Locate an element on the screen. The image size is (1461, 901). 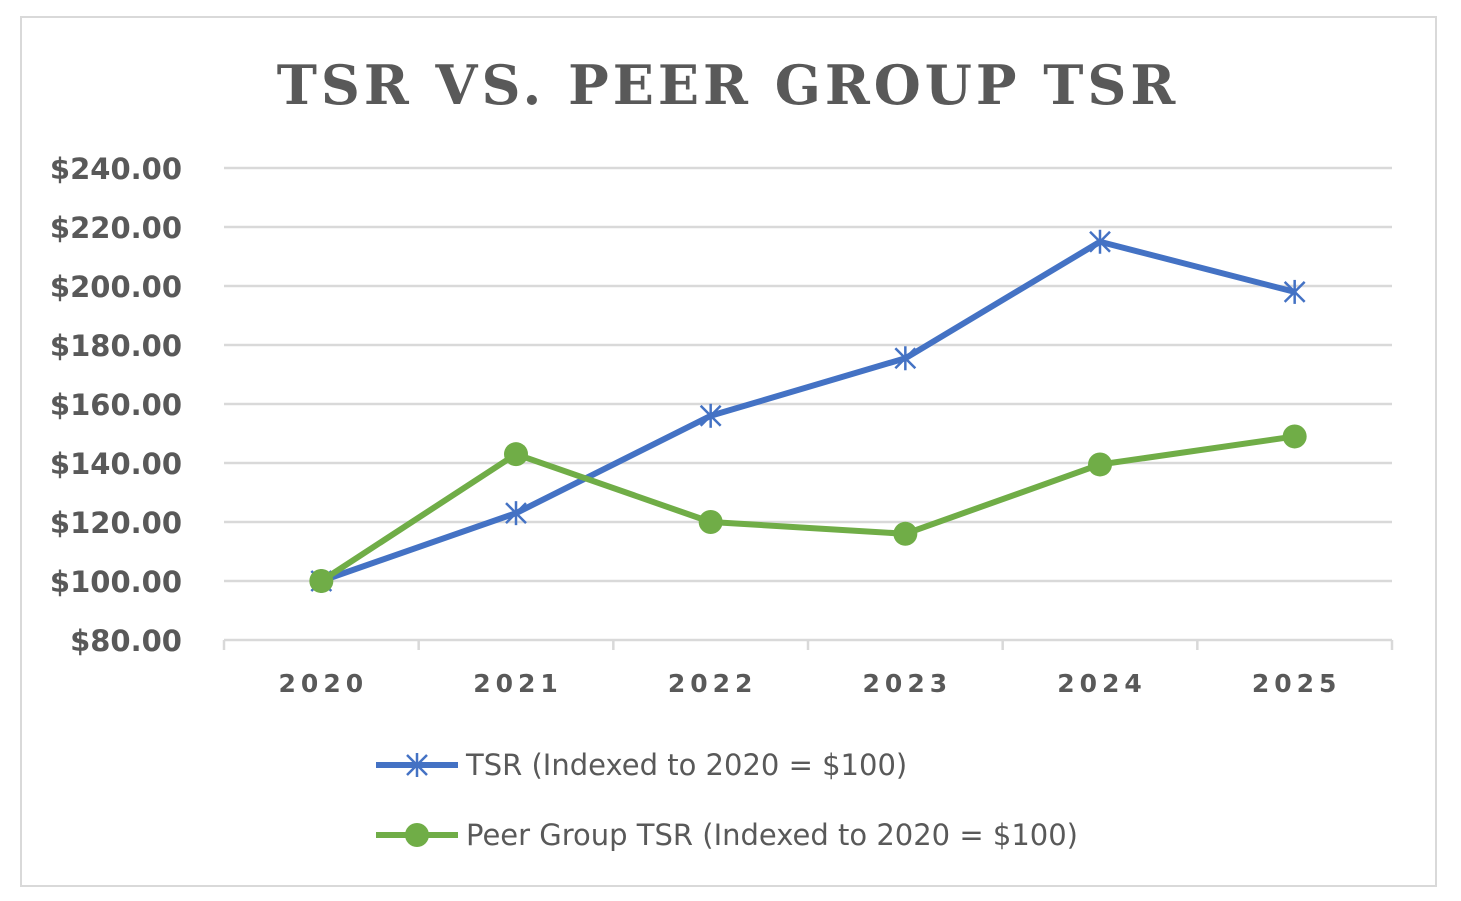
x-axis-tick-labels: 2020 2021 2022 2023 2024 2025 is located at coordinates (810, 683).